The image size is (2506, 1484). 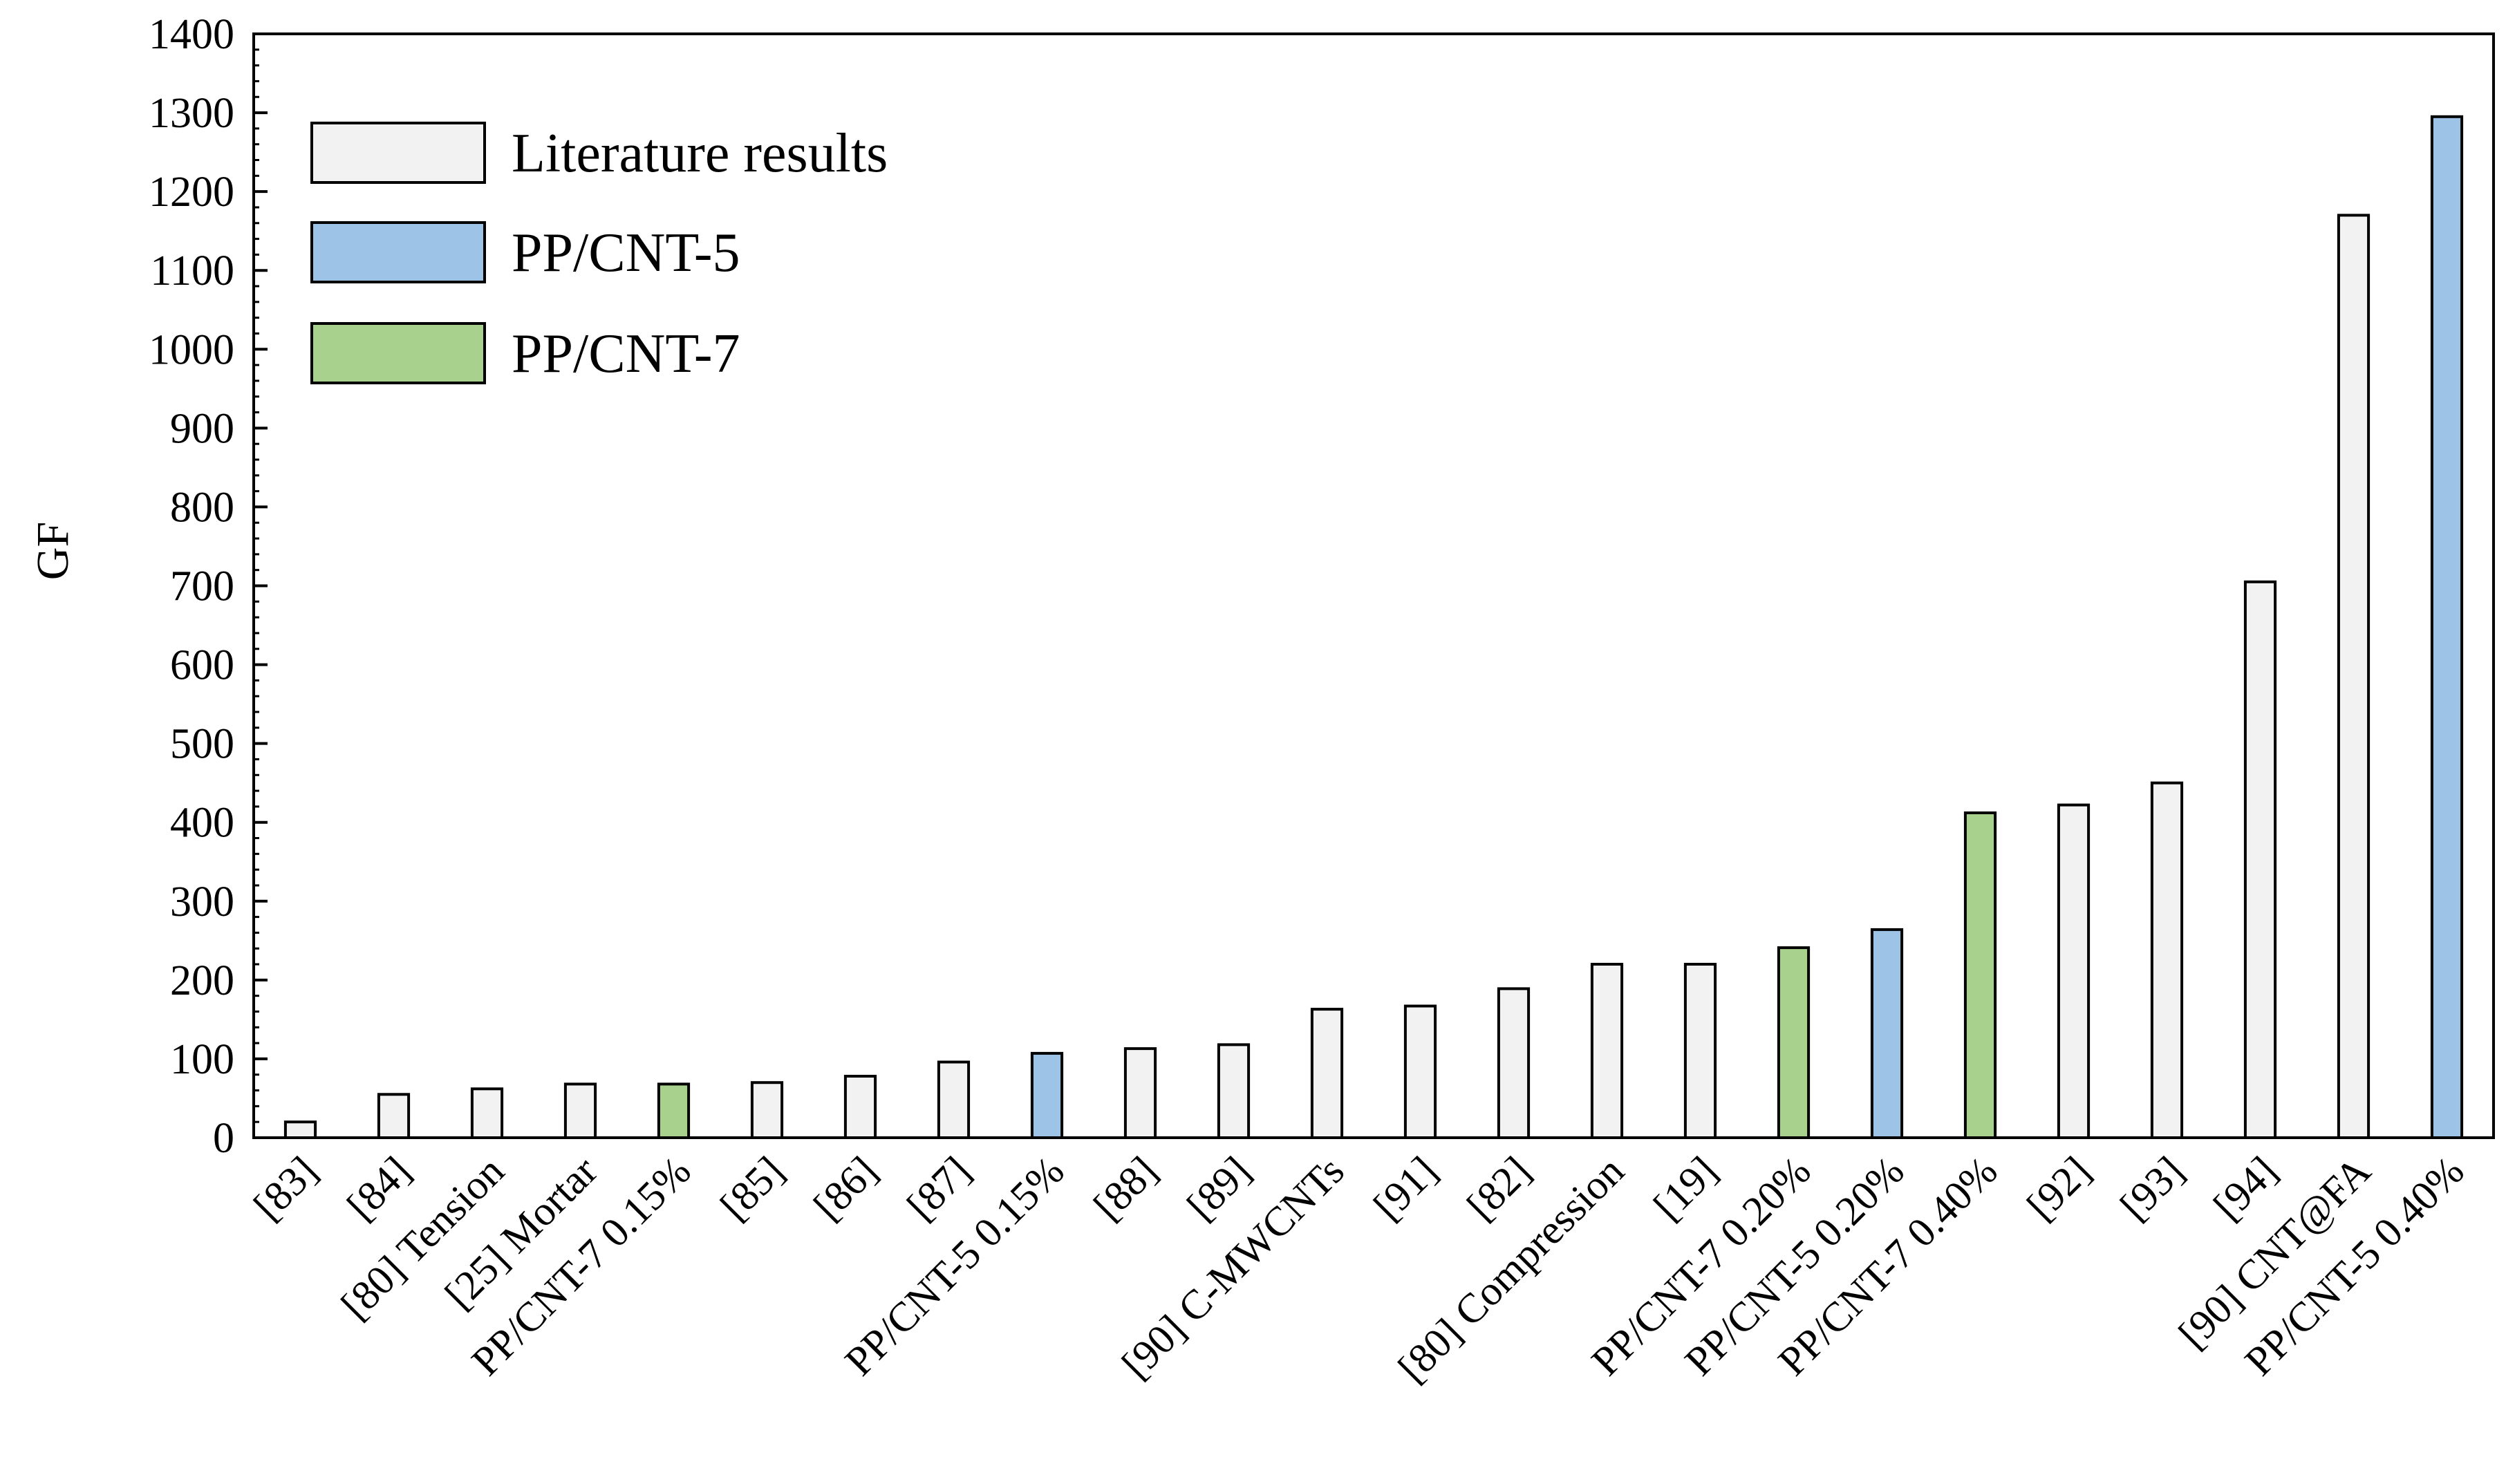 What do you see at coordinates (191, 193) in the screenshot?
I see `y-tick-label: 1200` at bounding box center [191, 193].